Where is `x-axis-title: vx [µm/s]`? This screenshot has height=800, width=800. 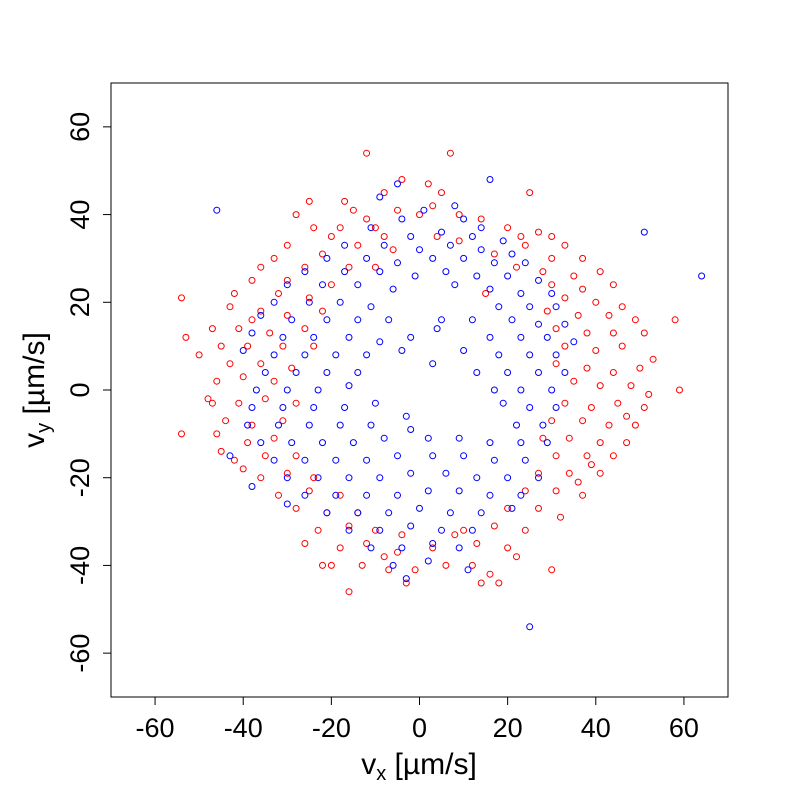 x-axis-title: vx [µm/s] is located at coordinates (419, 766).